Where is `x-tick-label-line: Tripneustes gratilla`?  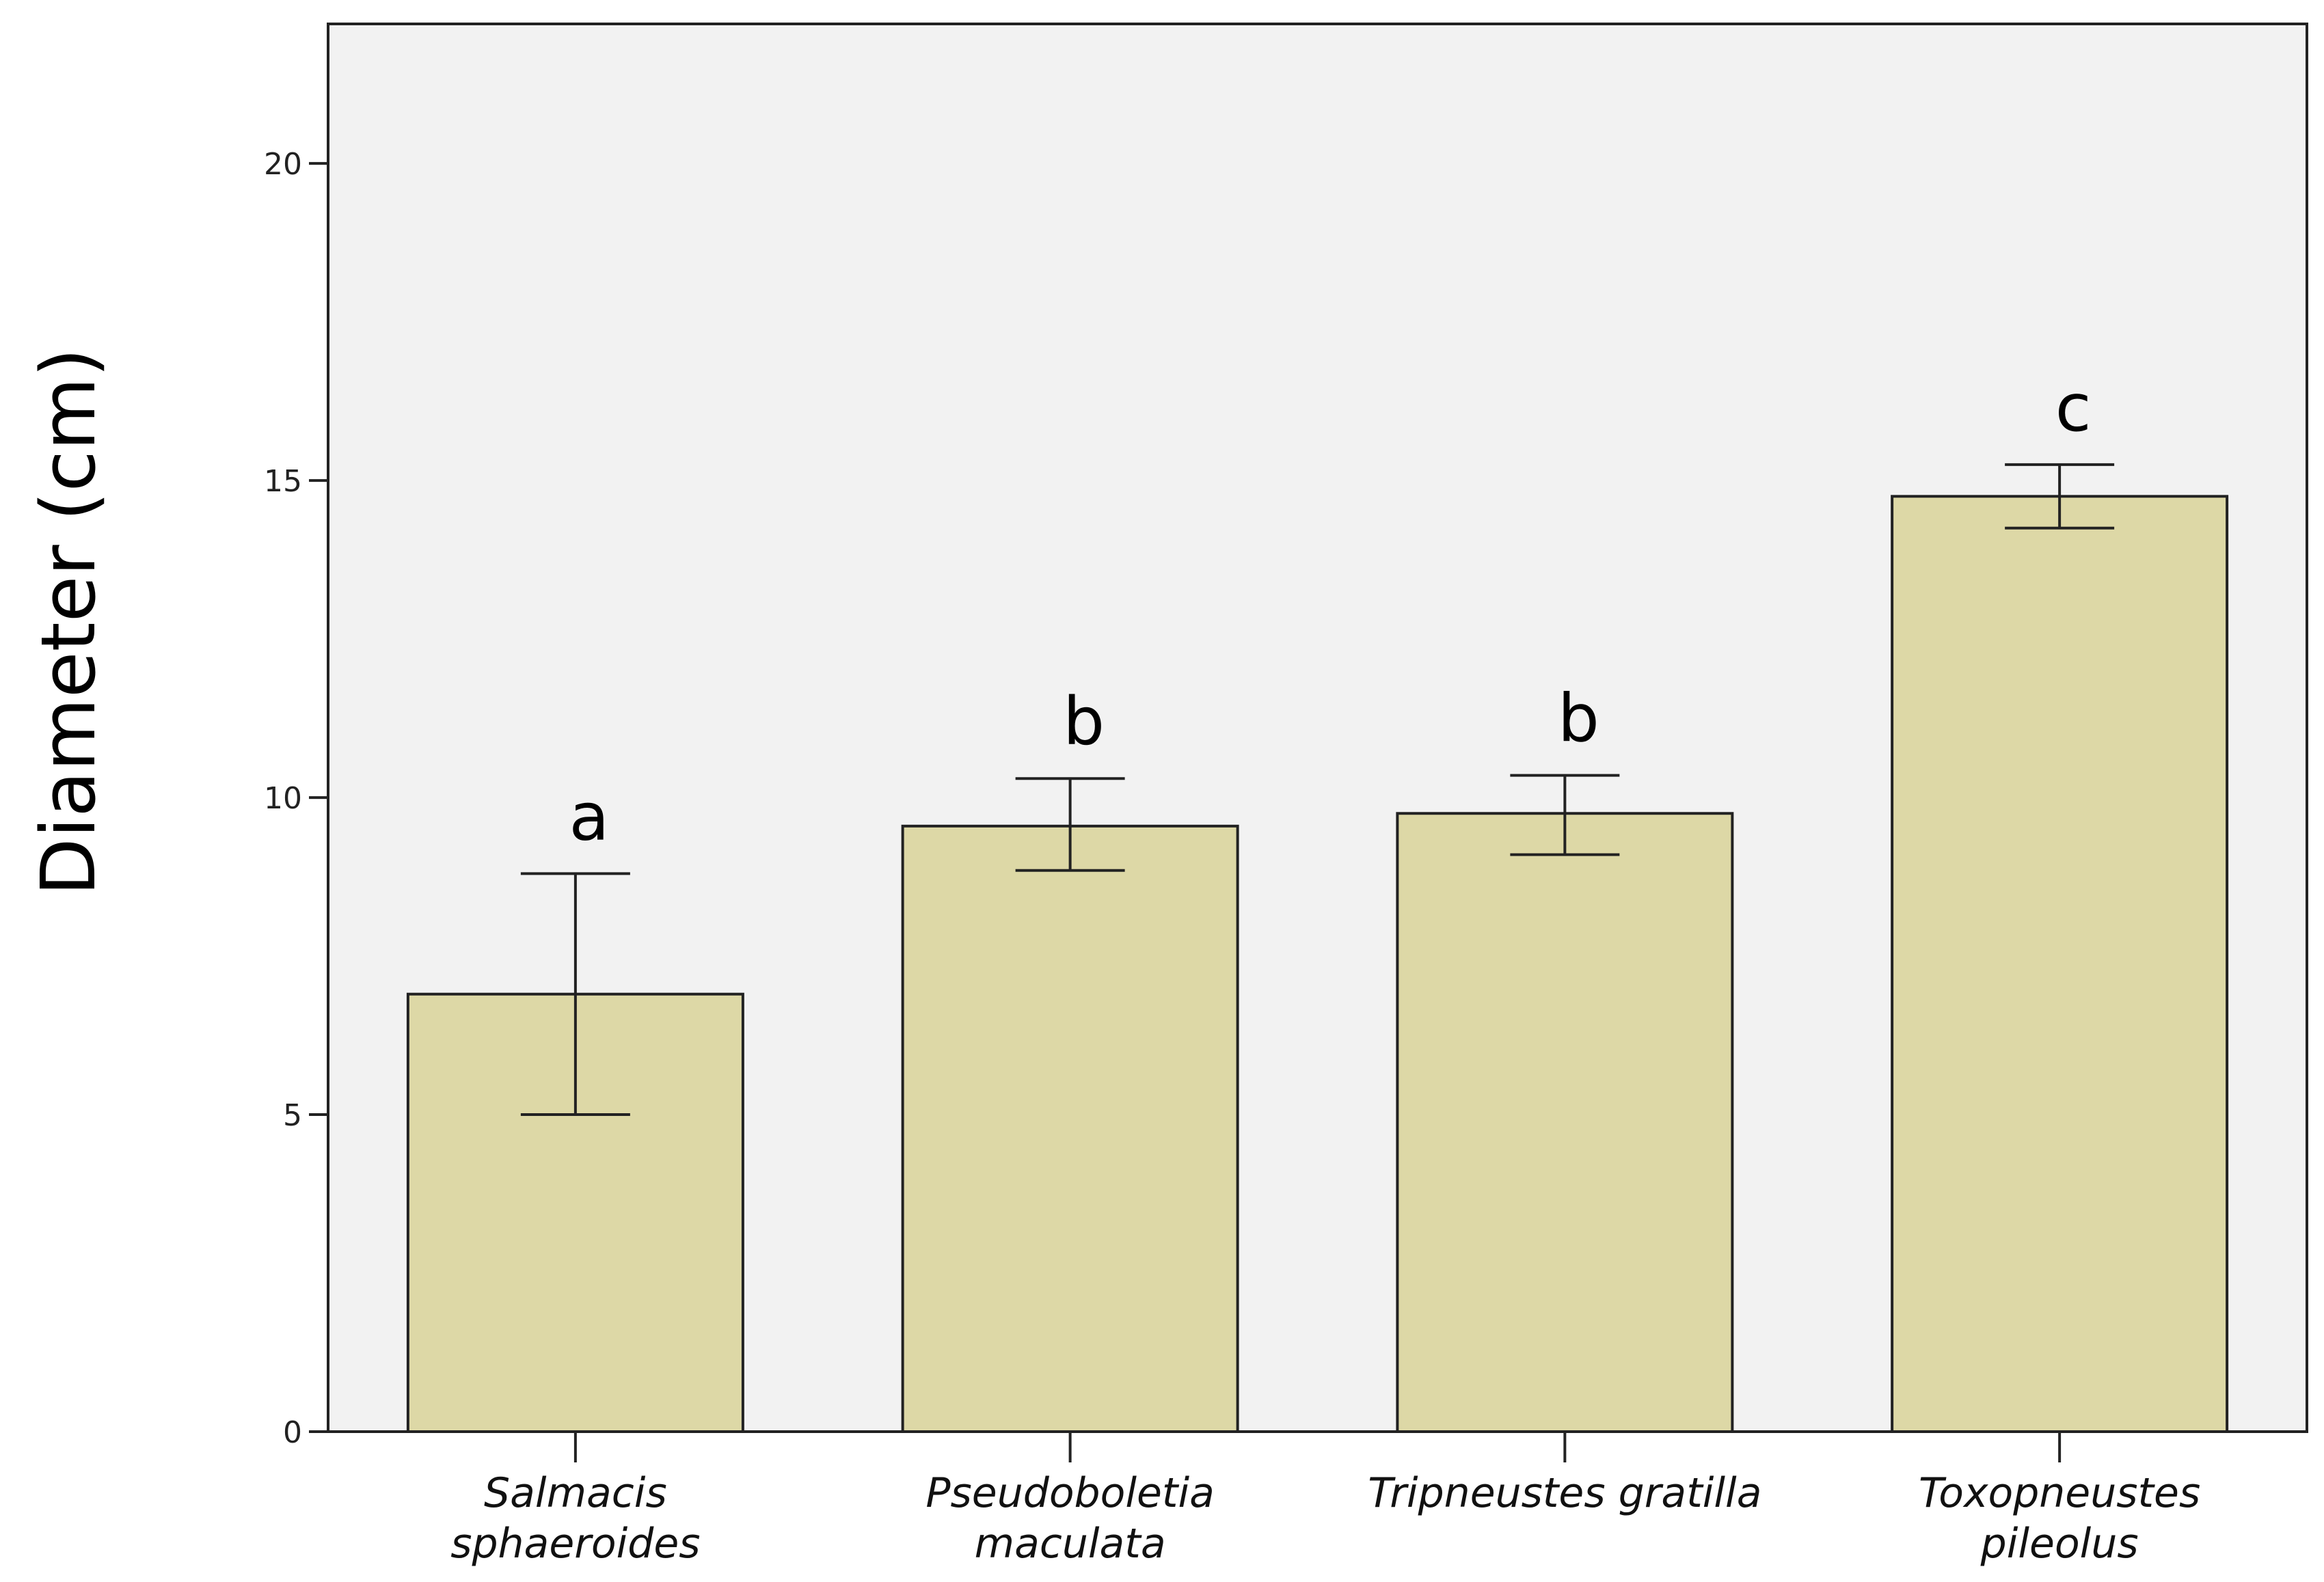
x-tick-label-line: Tripneustes gratilla is located at coordinates (1564, 1493).